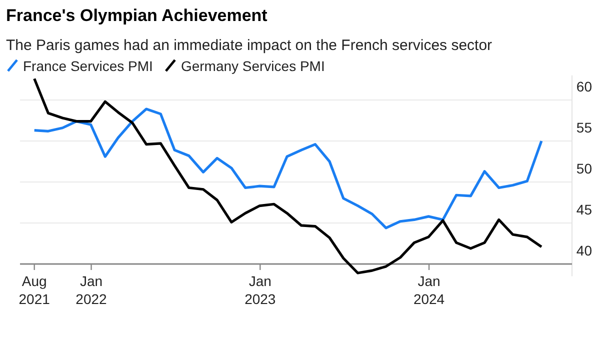 The height and width of the screenshot is (347, 595). What do you see at coordinates (137, 15) in the screenshot?
I see `chart-title: France's Olympian Achievement` at bounding box center [137, 15].